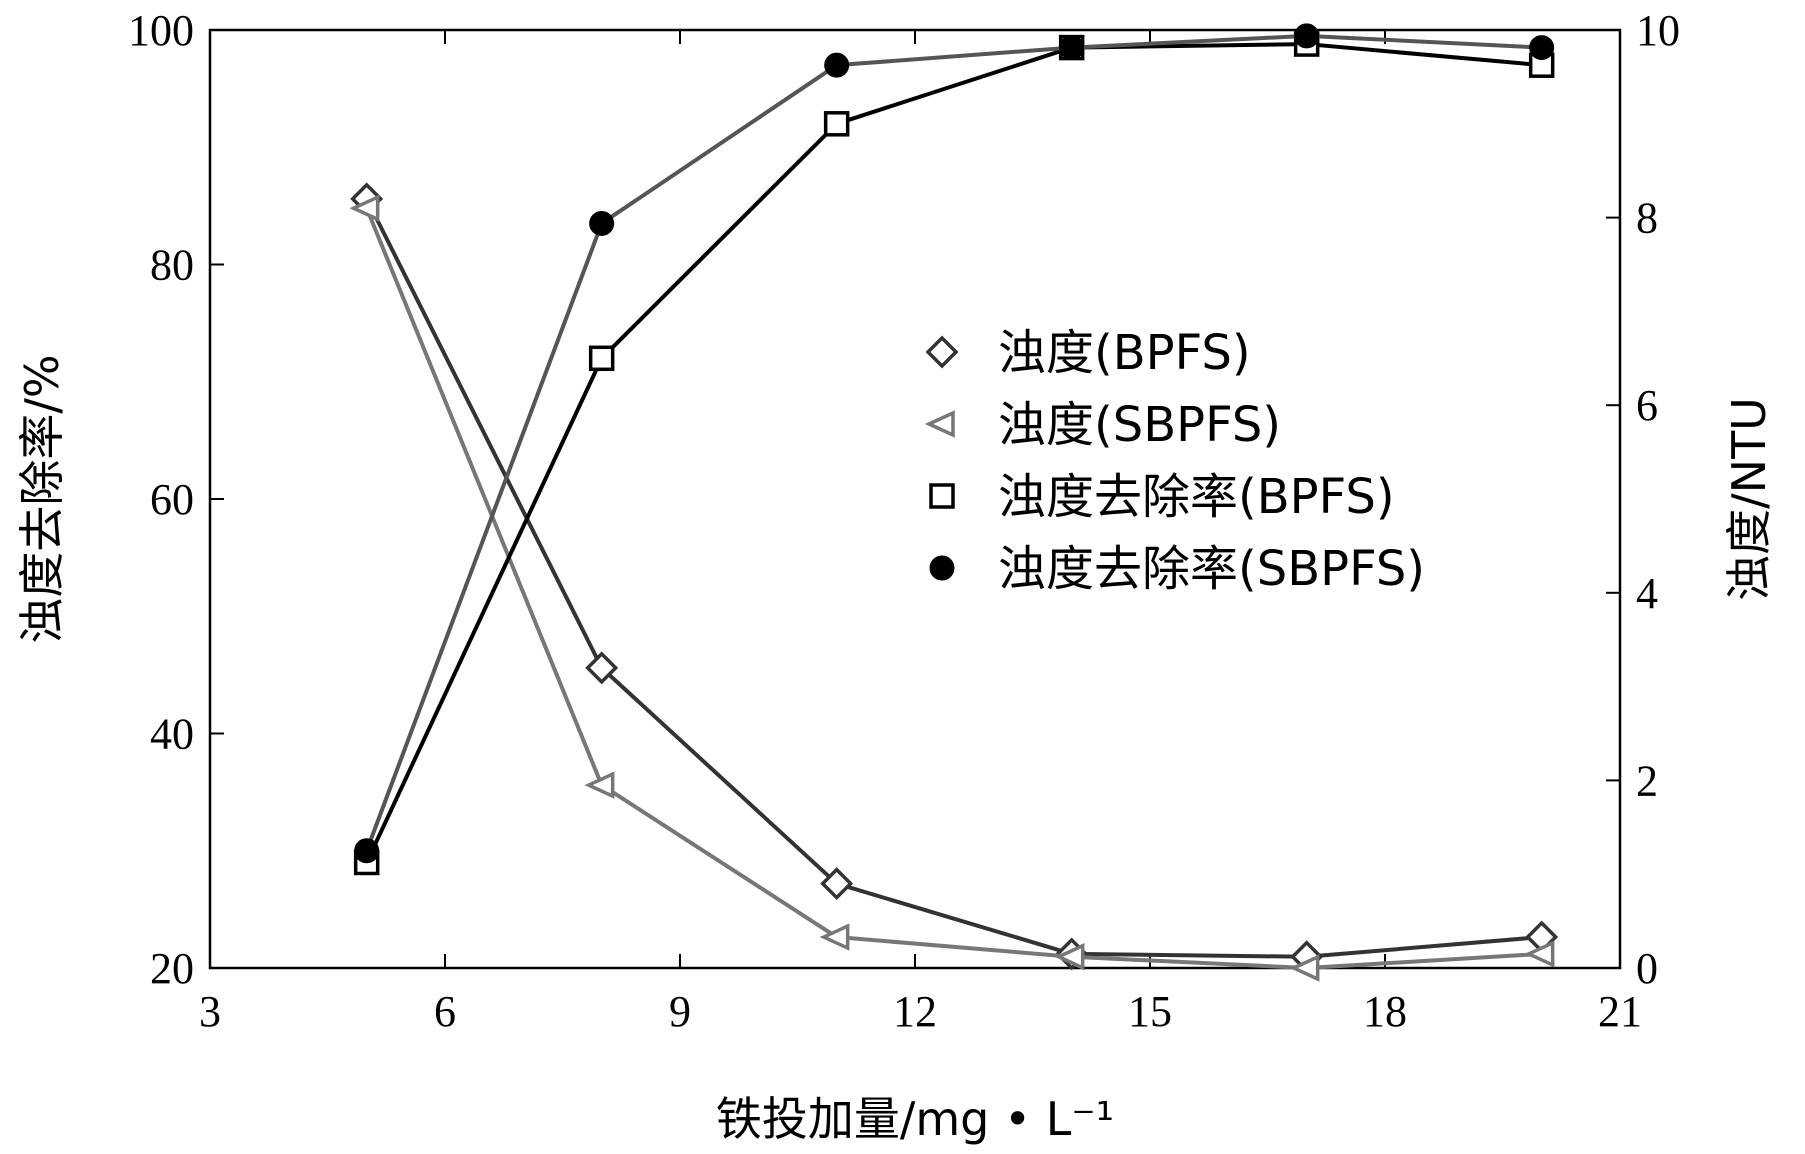 This screenshot has width=1805, height=1154. I want to click on y-left-tick-label: 60, so click(172, 499).